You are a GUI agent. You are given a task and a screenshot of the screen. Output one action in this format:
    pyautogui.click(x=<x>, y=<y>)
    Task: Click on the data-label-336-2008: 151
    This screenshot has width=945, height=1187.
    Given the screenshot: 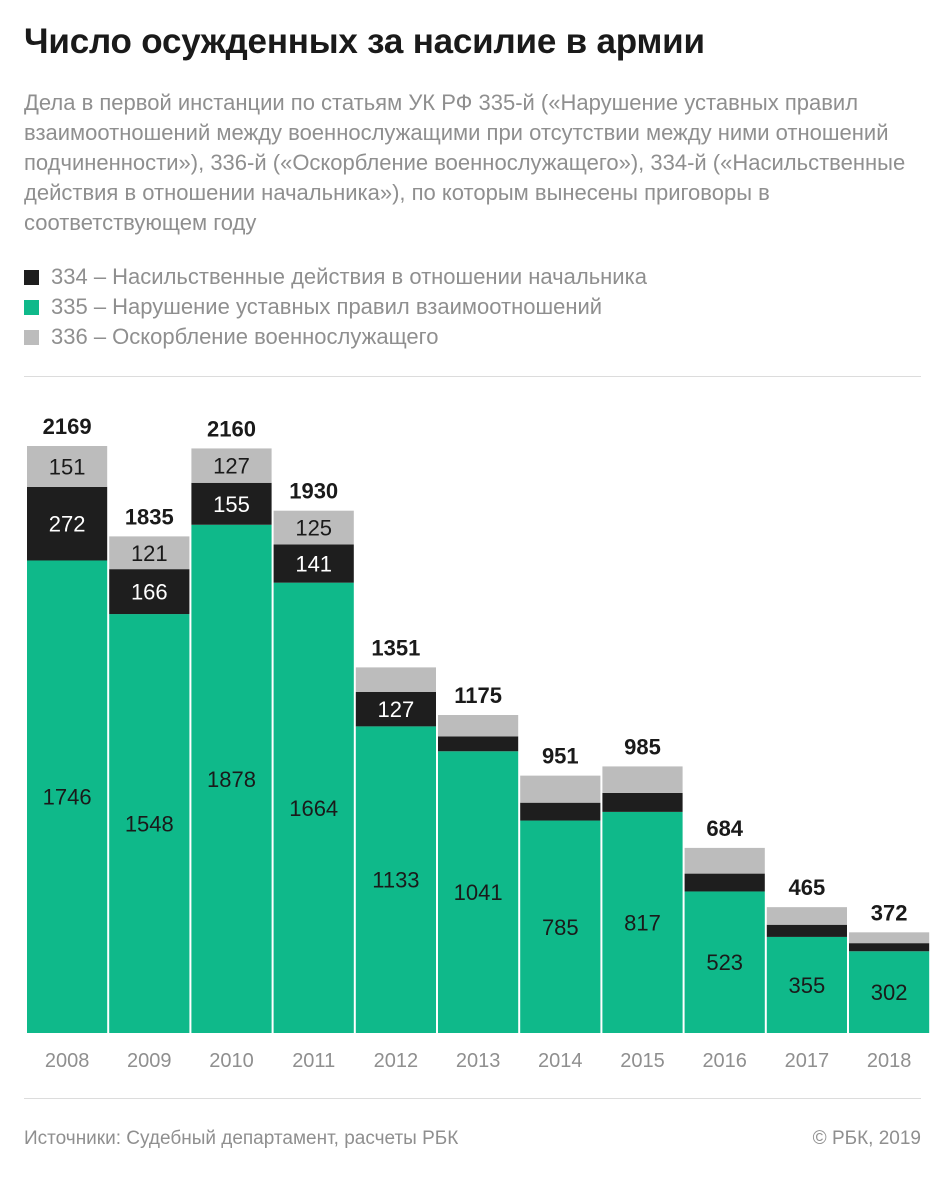 What is the action you would take?
    pyautogui.click(x=67, y=466)
    